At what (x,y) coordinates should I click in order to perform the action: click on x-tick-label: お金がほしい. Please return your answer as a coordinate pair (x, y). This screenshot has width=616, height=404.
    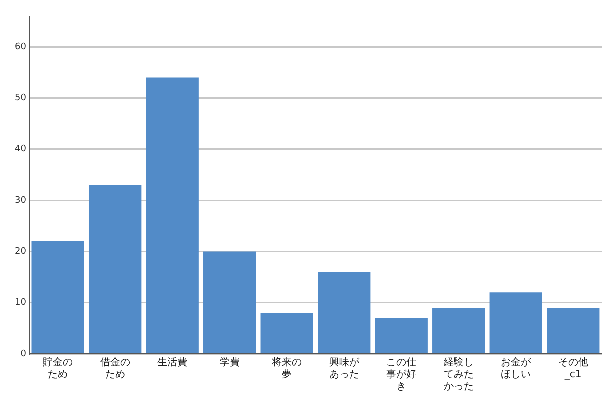
    Looking at the image, I should click on (516, 368).